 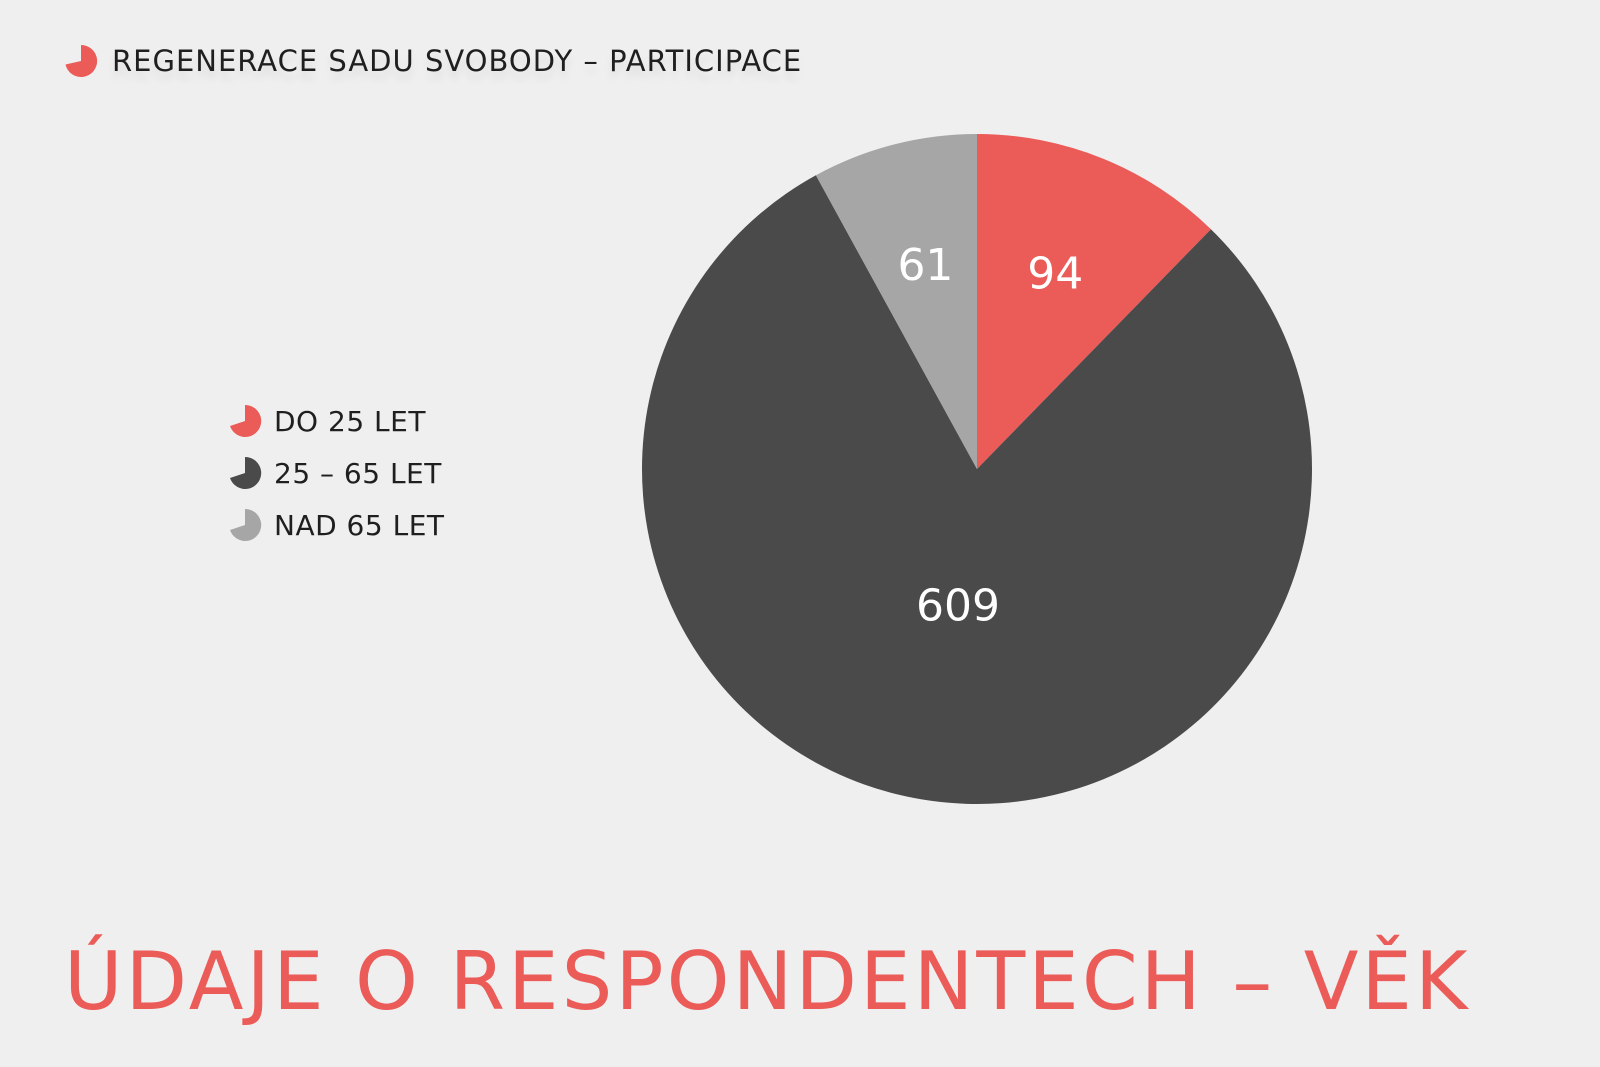 What do you see at coordinates (925, 265) in the screenshot?
I see `slice-value-label: 61` at bounding box center [925, 265].